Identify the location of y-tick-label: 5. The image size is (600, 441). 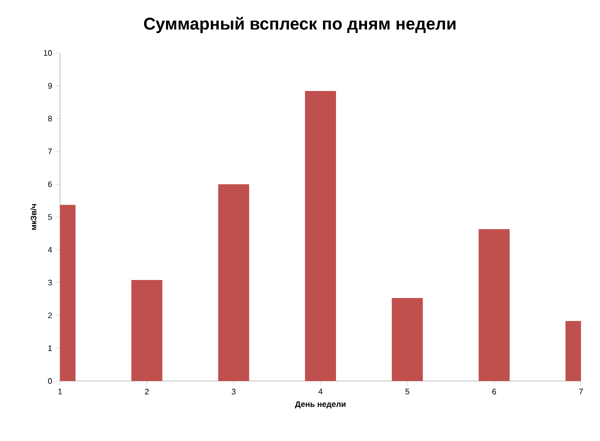
(50, 217).